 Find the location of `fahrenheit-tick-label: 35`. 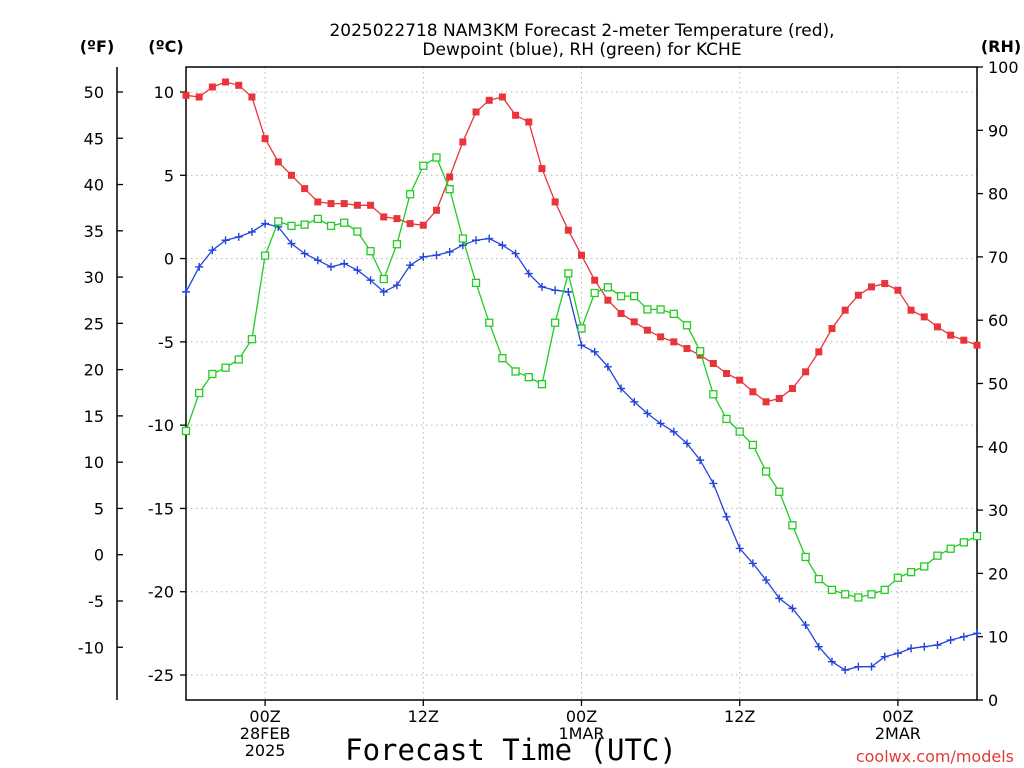

fahrenheit-tick-label: 35 is located at coordinates (94, 231).